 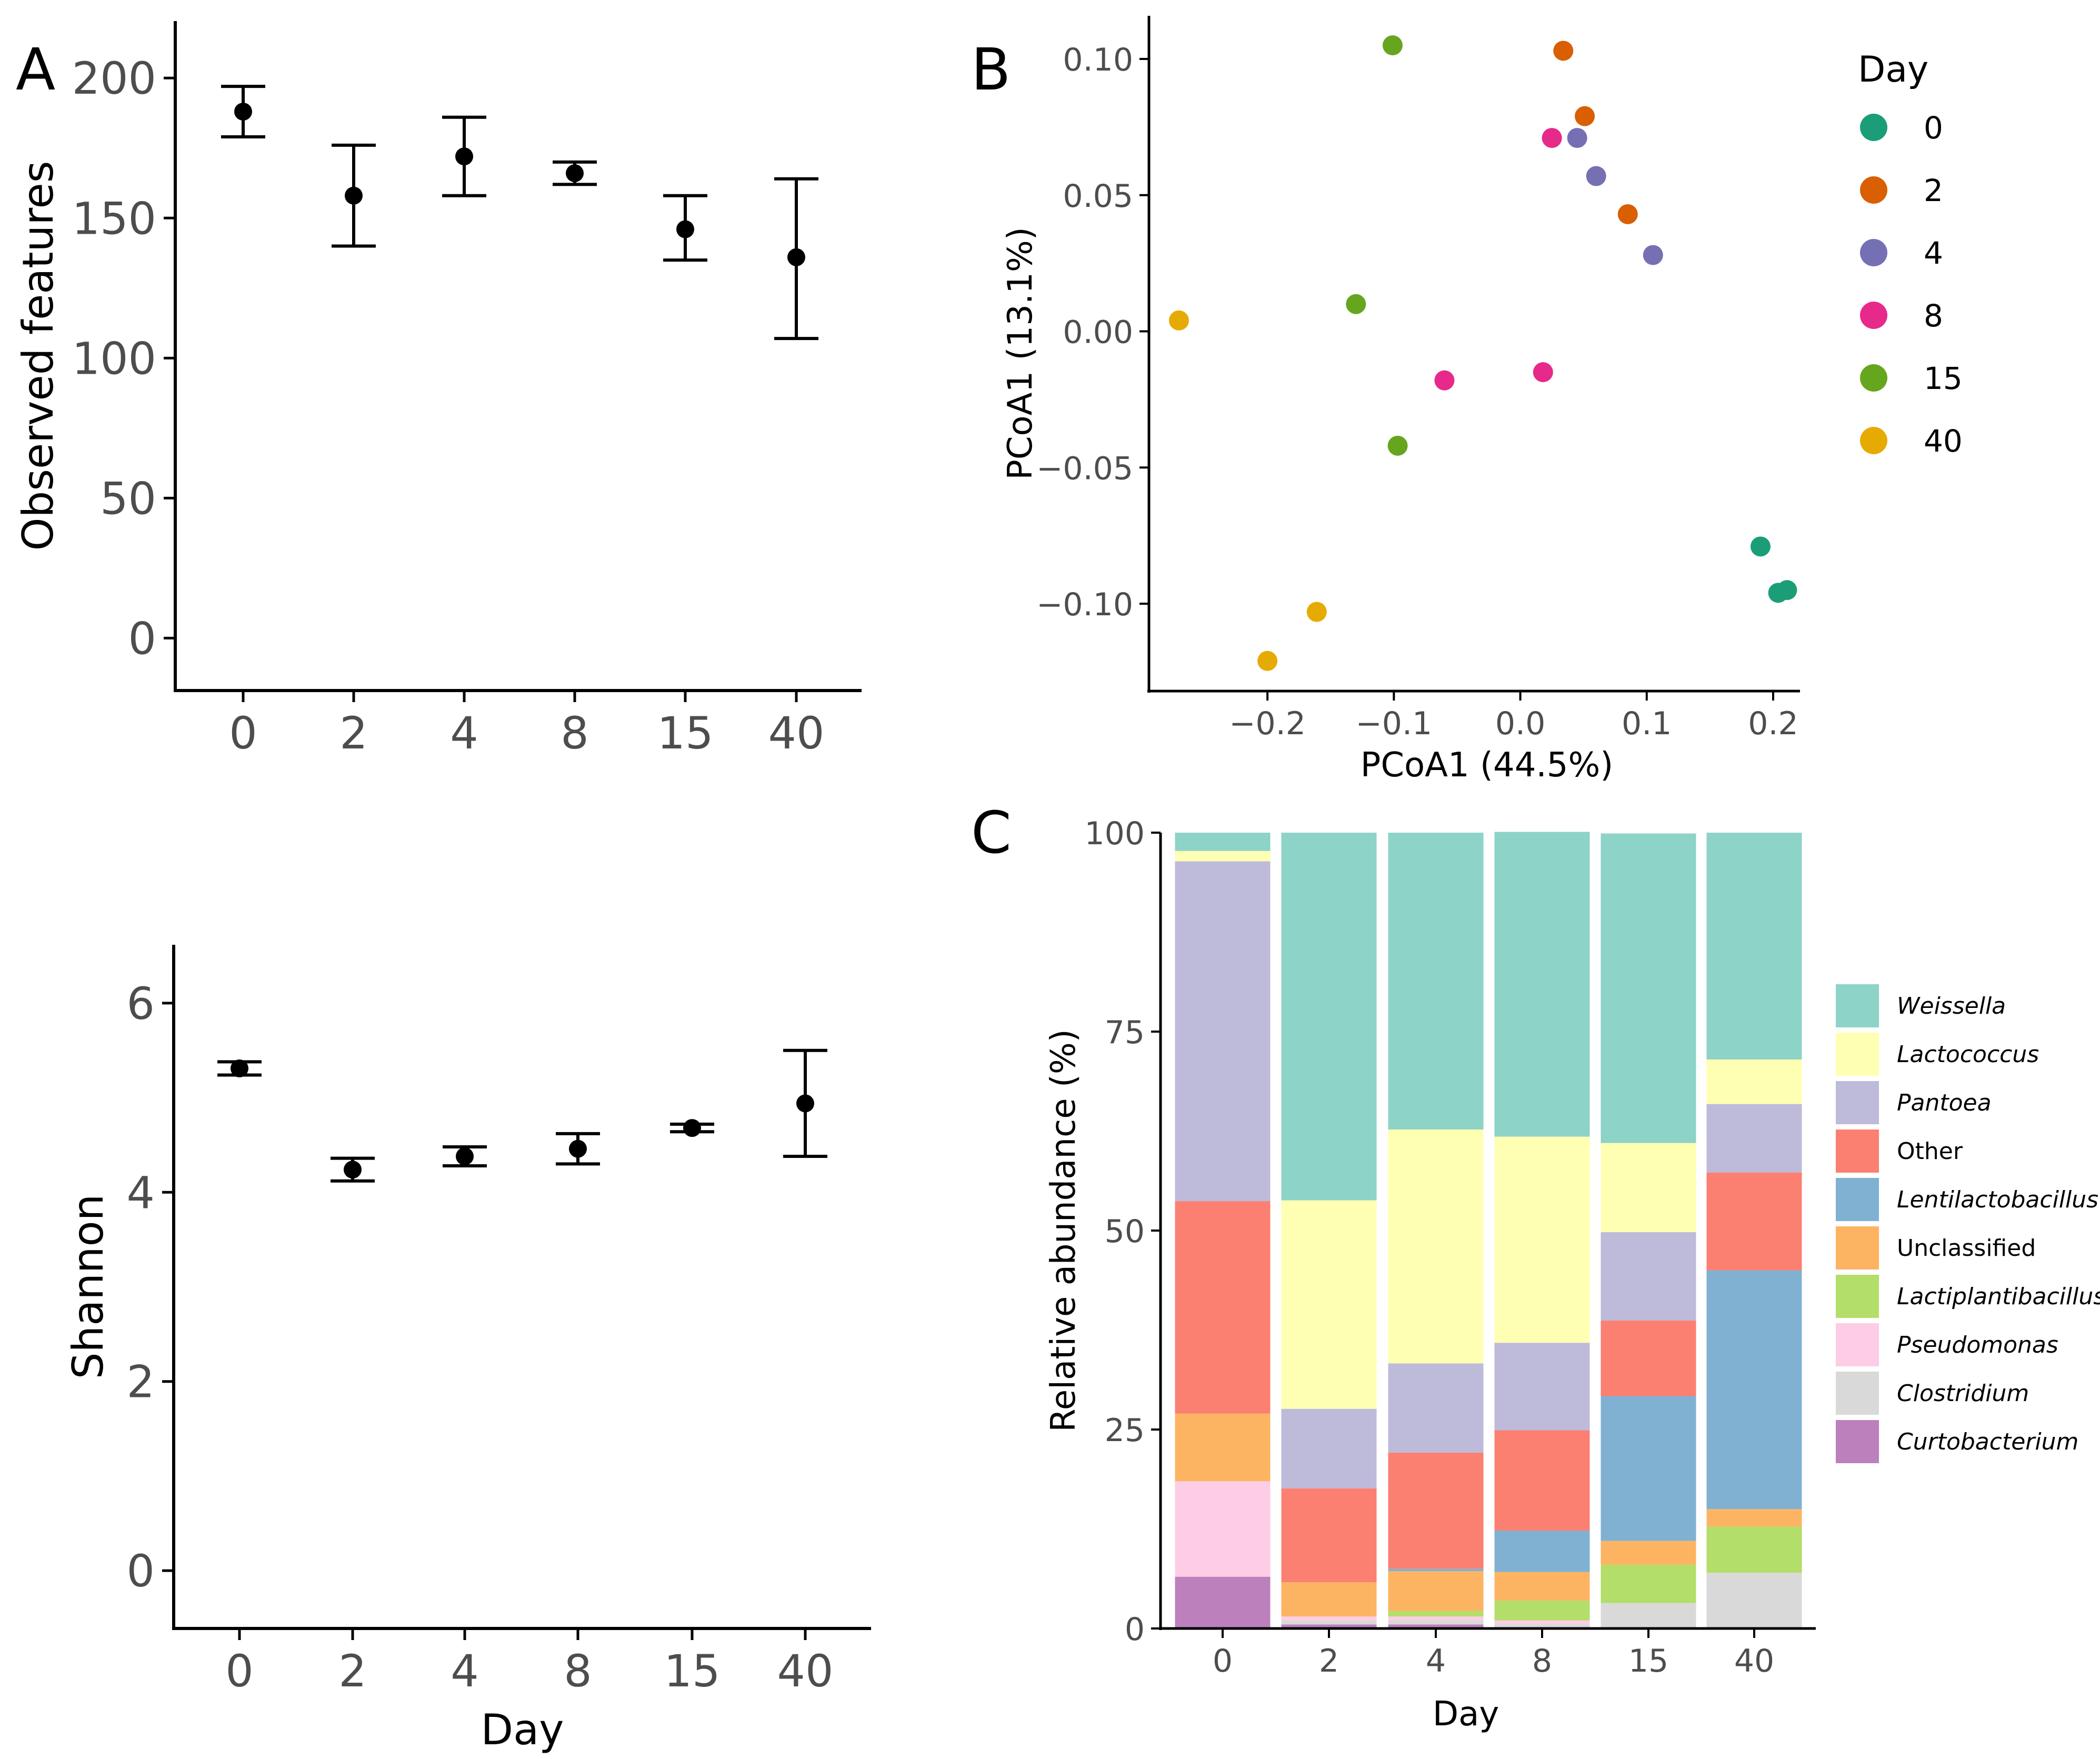 What do you see at coordinates (1857, 1151) in the screenshot?
I see `legend-key-other` at bounding box center [1857, 1151].